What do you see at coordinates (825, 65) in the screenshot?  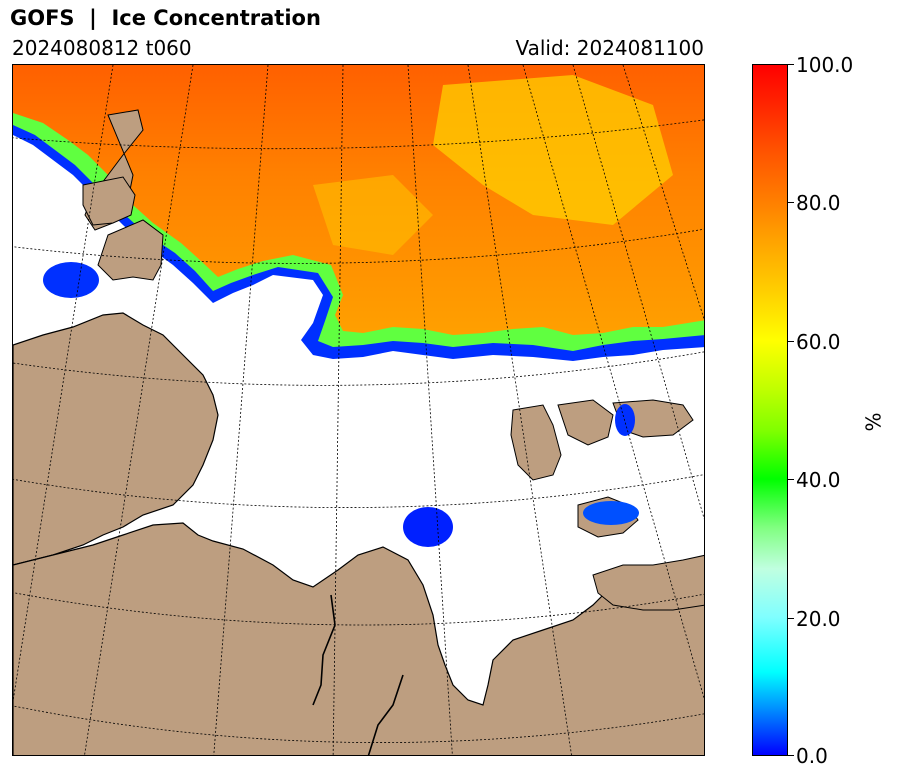 I see `colorbar-label-100: 100.0` at bounding box center [825, 65].